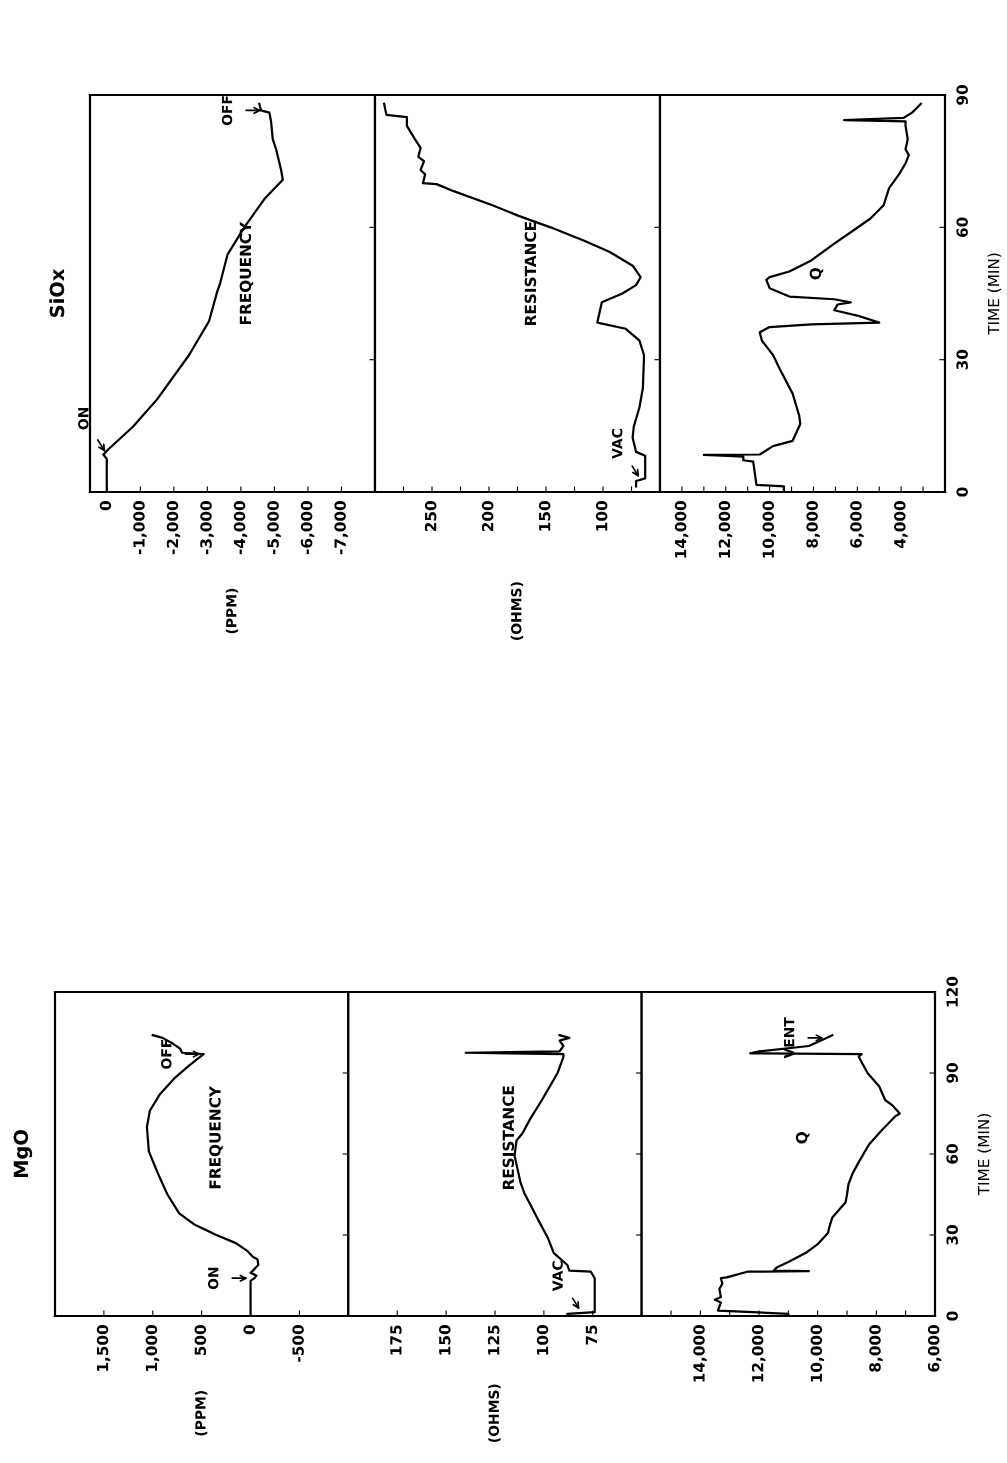  I want to click on x-tick-label: -5,000, so click(274, 528).